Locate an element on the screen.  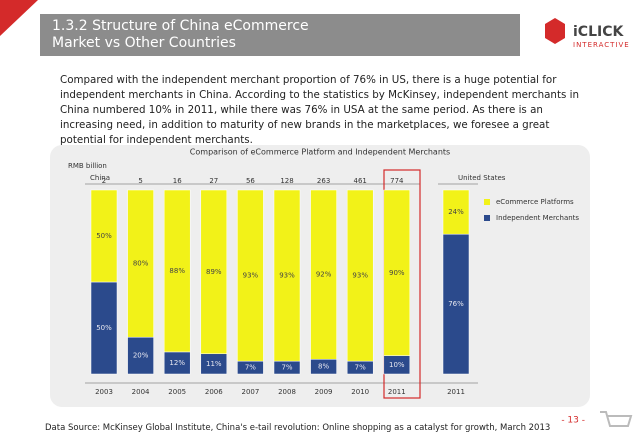
total-label: 128 is located at coordinates (286, 181).